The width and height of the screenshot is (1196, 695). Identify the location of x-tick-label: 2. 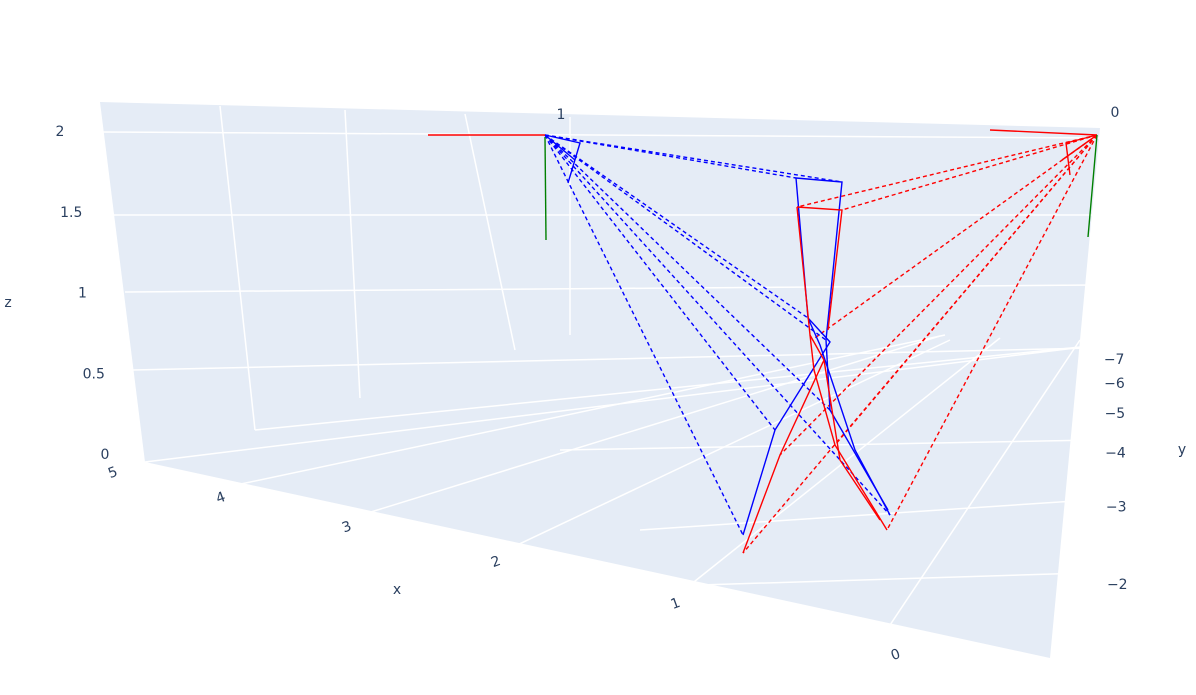
(496, 562).